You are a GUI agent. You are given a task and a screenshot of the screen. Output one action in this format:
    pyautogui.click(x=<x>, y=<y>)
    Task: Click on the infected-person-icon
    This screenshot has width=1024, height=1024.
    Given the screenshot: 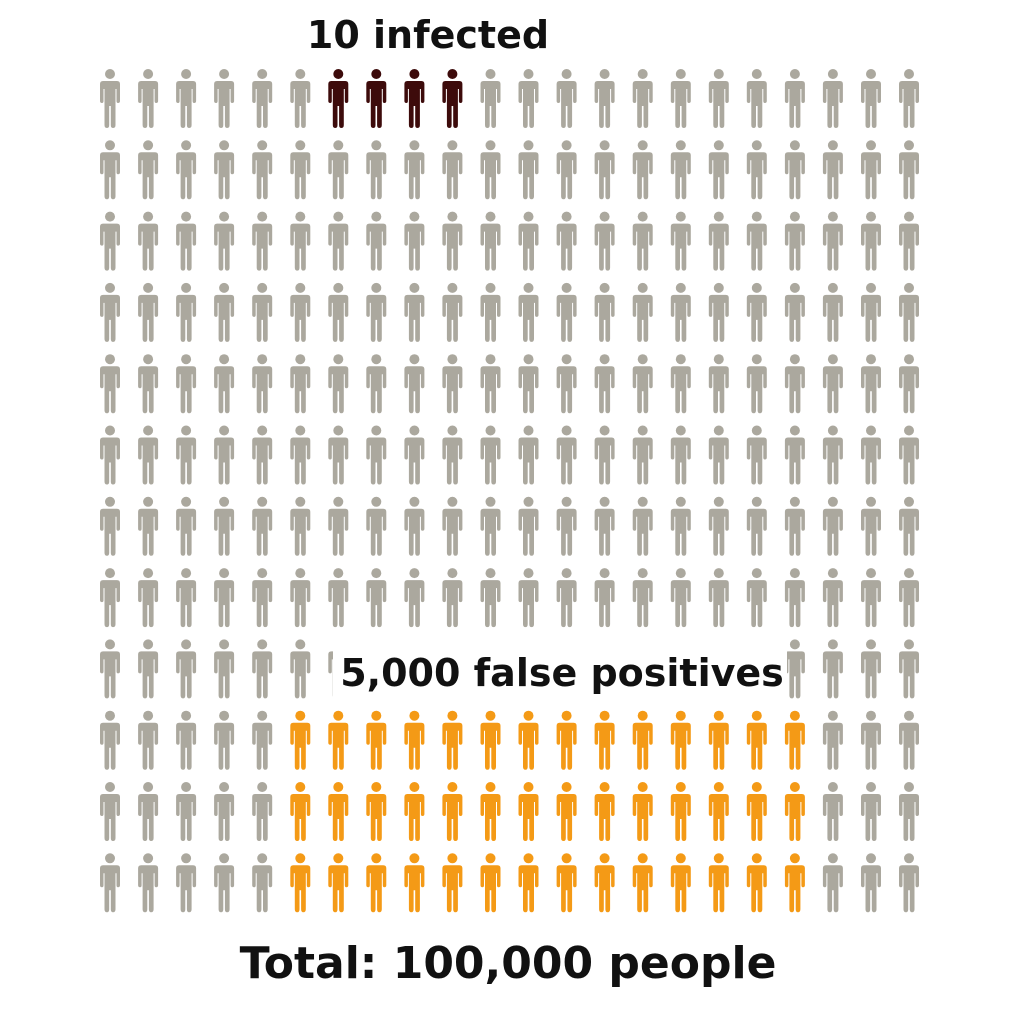 What is the action you would take?
    pyautogui.click(x=376, y=98)
    